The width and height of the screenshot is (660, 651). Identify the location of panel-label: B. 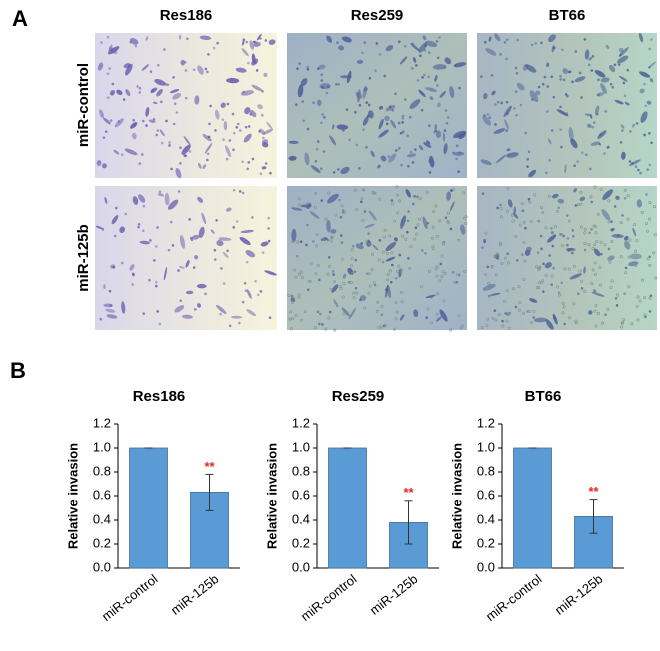
(18, 370).